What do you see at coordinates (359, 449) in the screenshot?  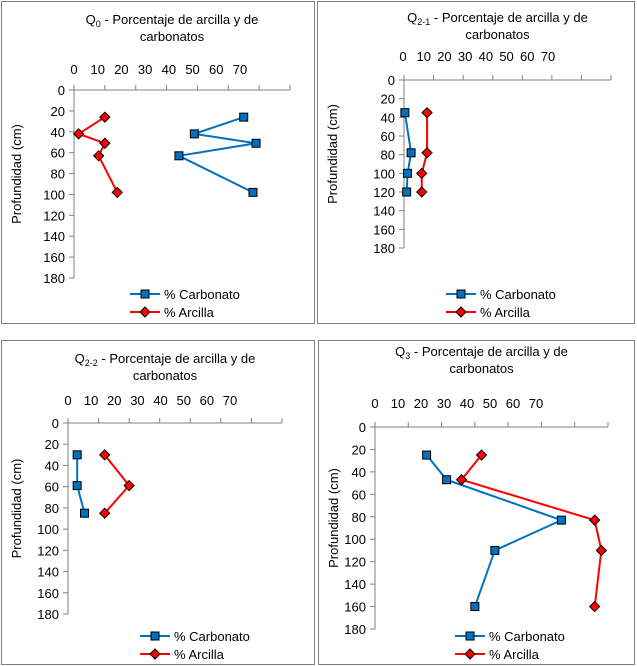 I see `y-tick-label: 20` at bounding box center [359, 449].